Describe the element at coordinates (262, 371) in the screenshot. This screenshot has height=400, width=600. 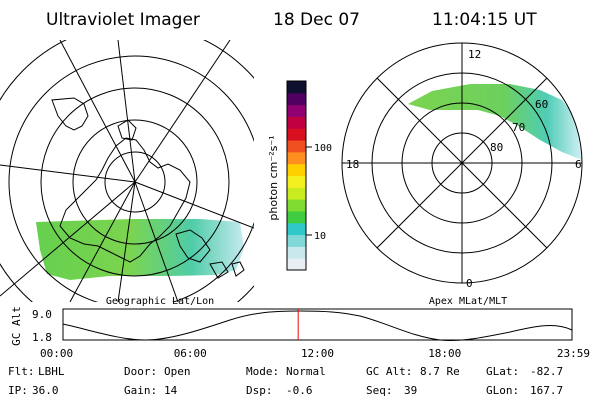
I see `status-mode-label: Mode:` at that location.